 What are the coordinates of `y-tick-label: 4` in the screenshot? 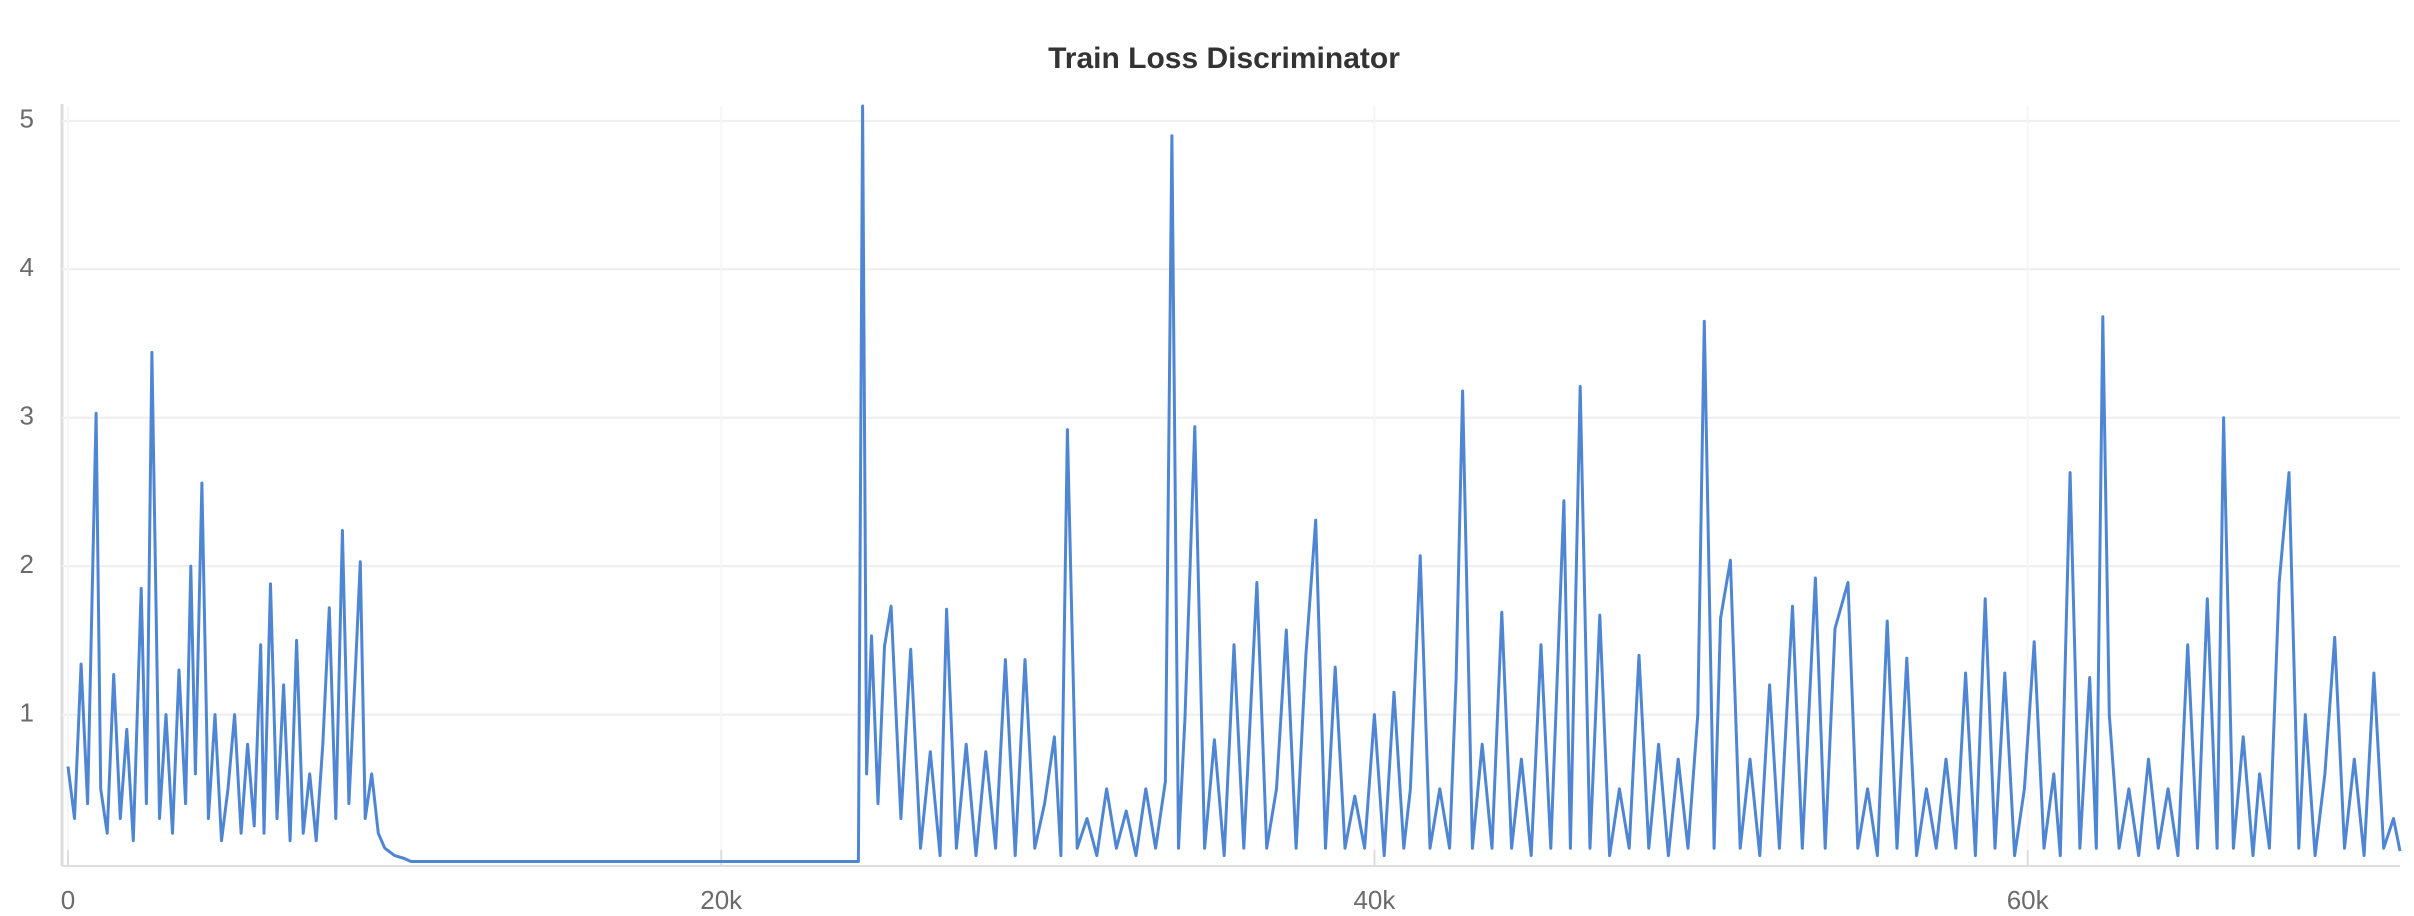 It's located at (27, 267).